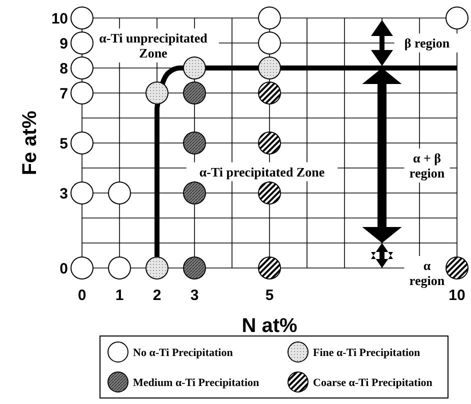 Image resolution: width=471 pixels, height=404 pixels. Describe the element at coordinates (64, 69) in the screenshot. I see `y-tick-label: 8` at that location.